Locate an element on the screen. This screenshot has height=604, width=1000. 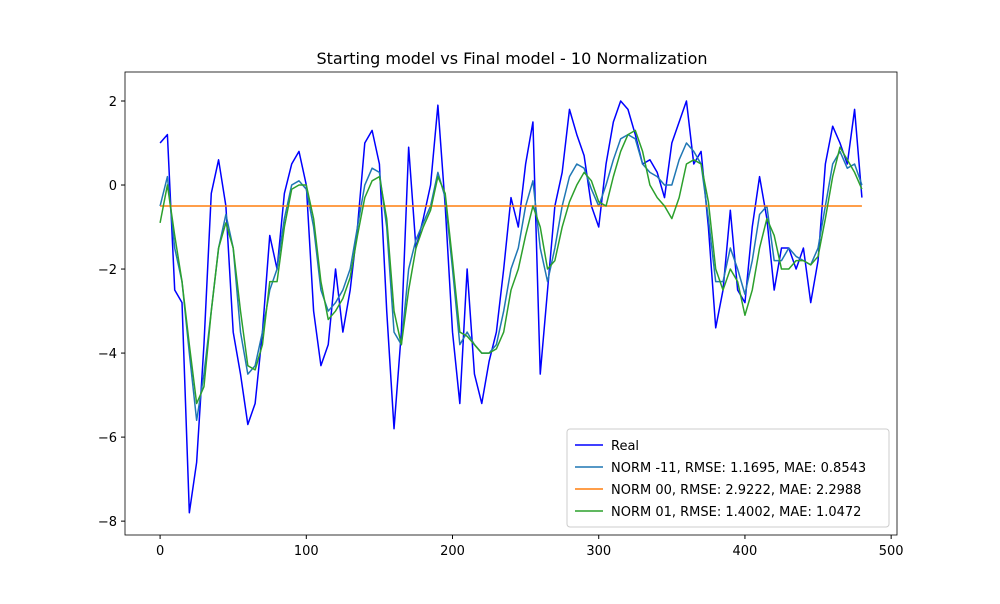
y-tick-label: 2 is located at coordinates (113, 102).